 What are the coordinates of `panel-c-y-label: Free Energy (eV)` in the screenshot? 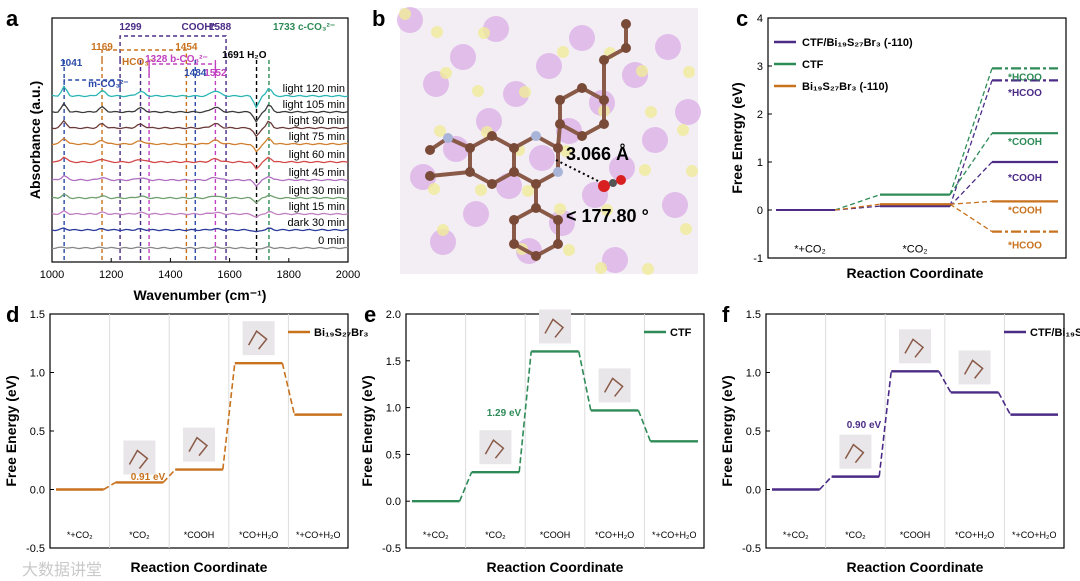 It's located at (737, 137).